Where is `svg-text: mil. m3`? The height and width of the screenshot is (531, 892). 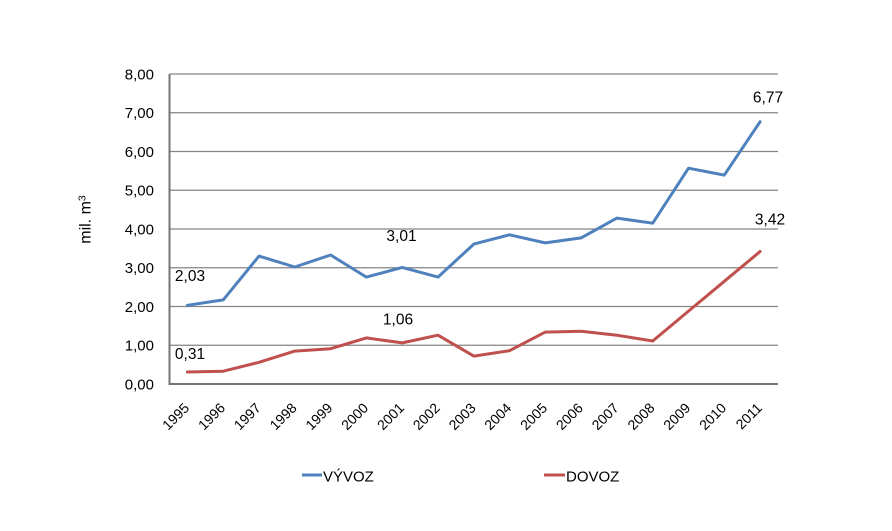 svg-text: mil. m3 is located at coordinates (86, 219).